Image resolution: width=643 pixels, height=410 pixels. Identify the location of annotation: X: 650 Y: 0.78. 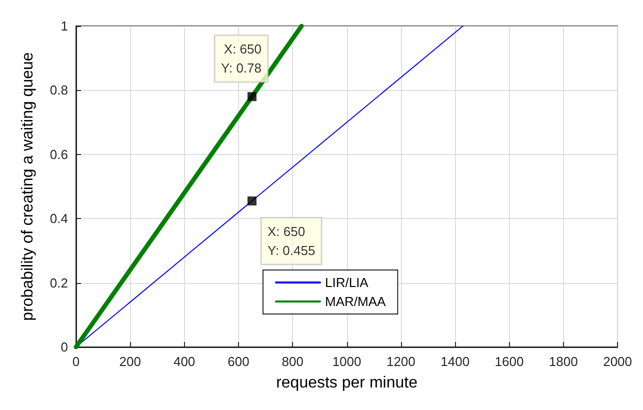
(241, 59).